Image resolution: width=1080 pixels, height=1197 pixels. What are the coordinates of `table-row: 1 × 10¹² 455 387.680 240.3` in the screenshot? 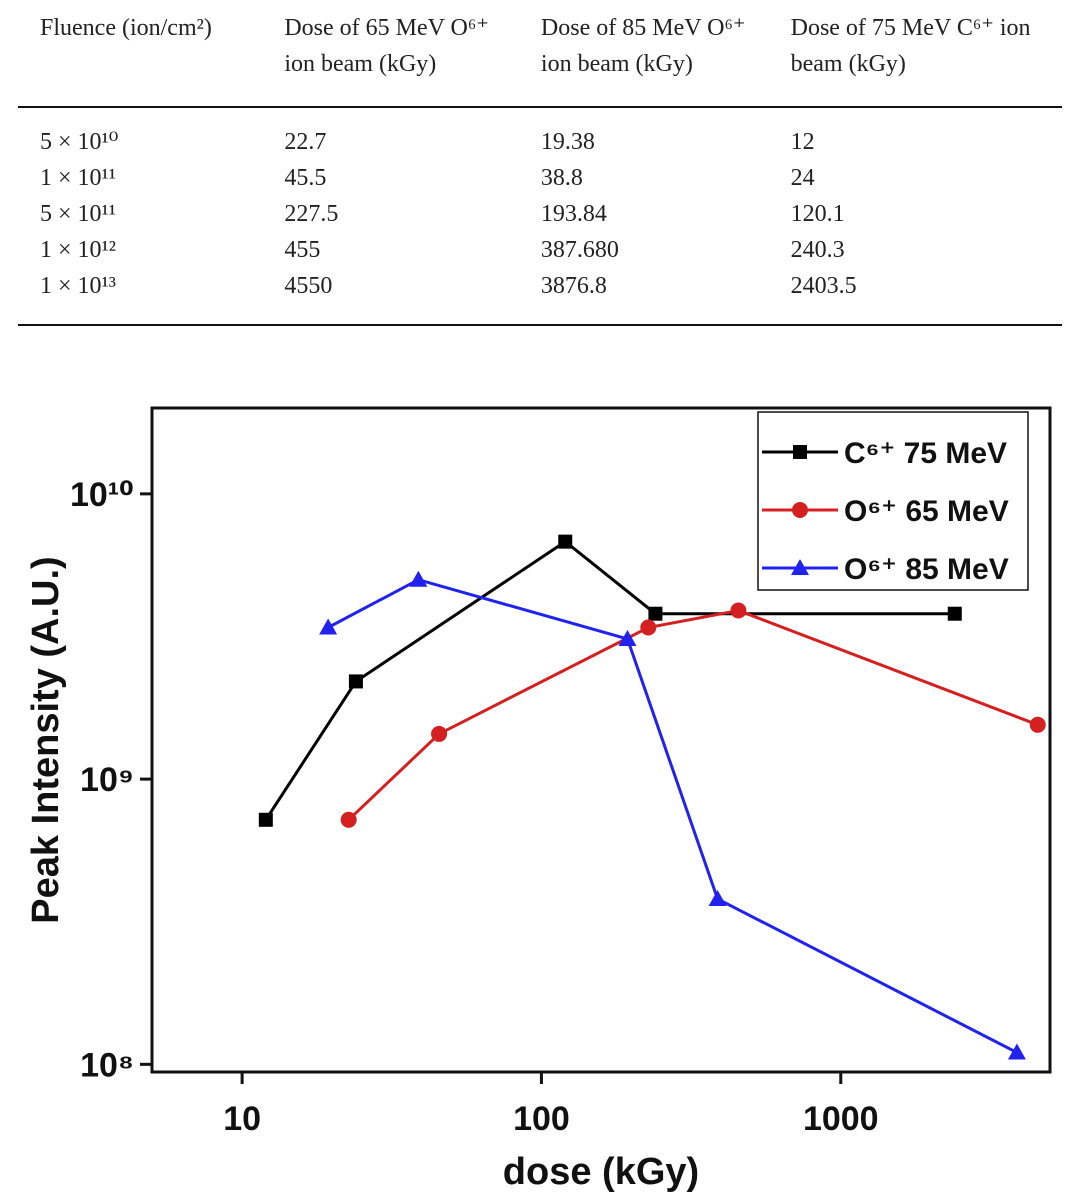 It's located at (540, 250).